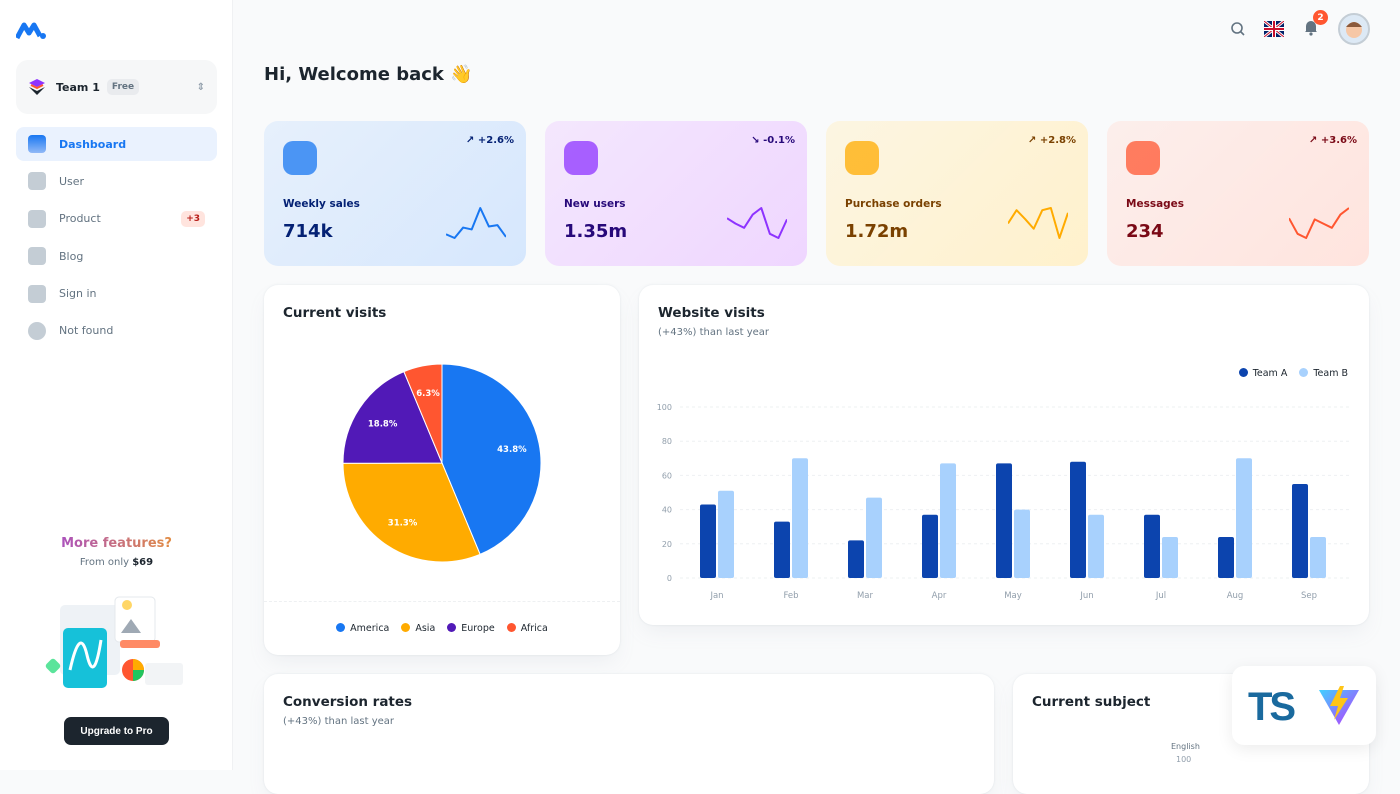  Describe the element at coordinates (383, 425) in the screenshot. I see `pie-label: 18.8%` at that location.